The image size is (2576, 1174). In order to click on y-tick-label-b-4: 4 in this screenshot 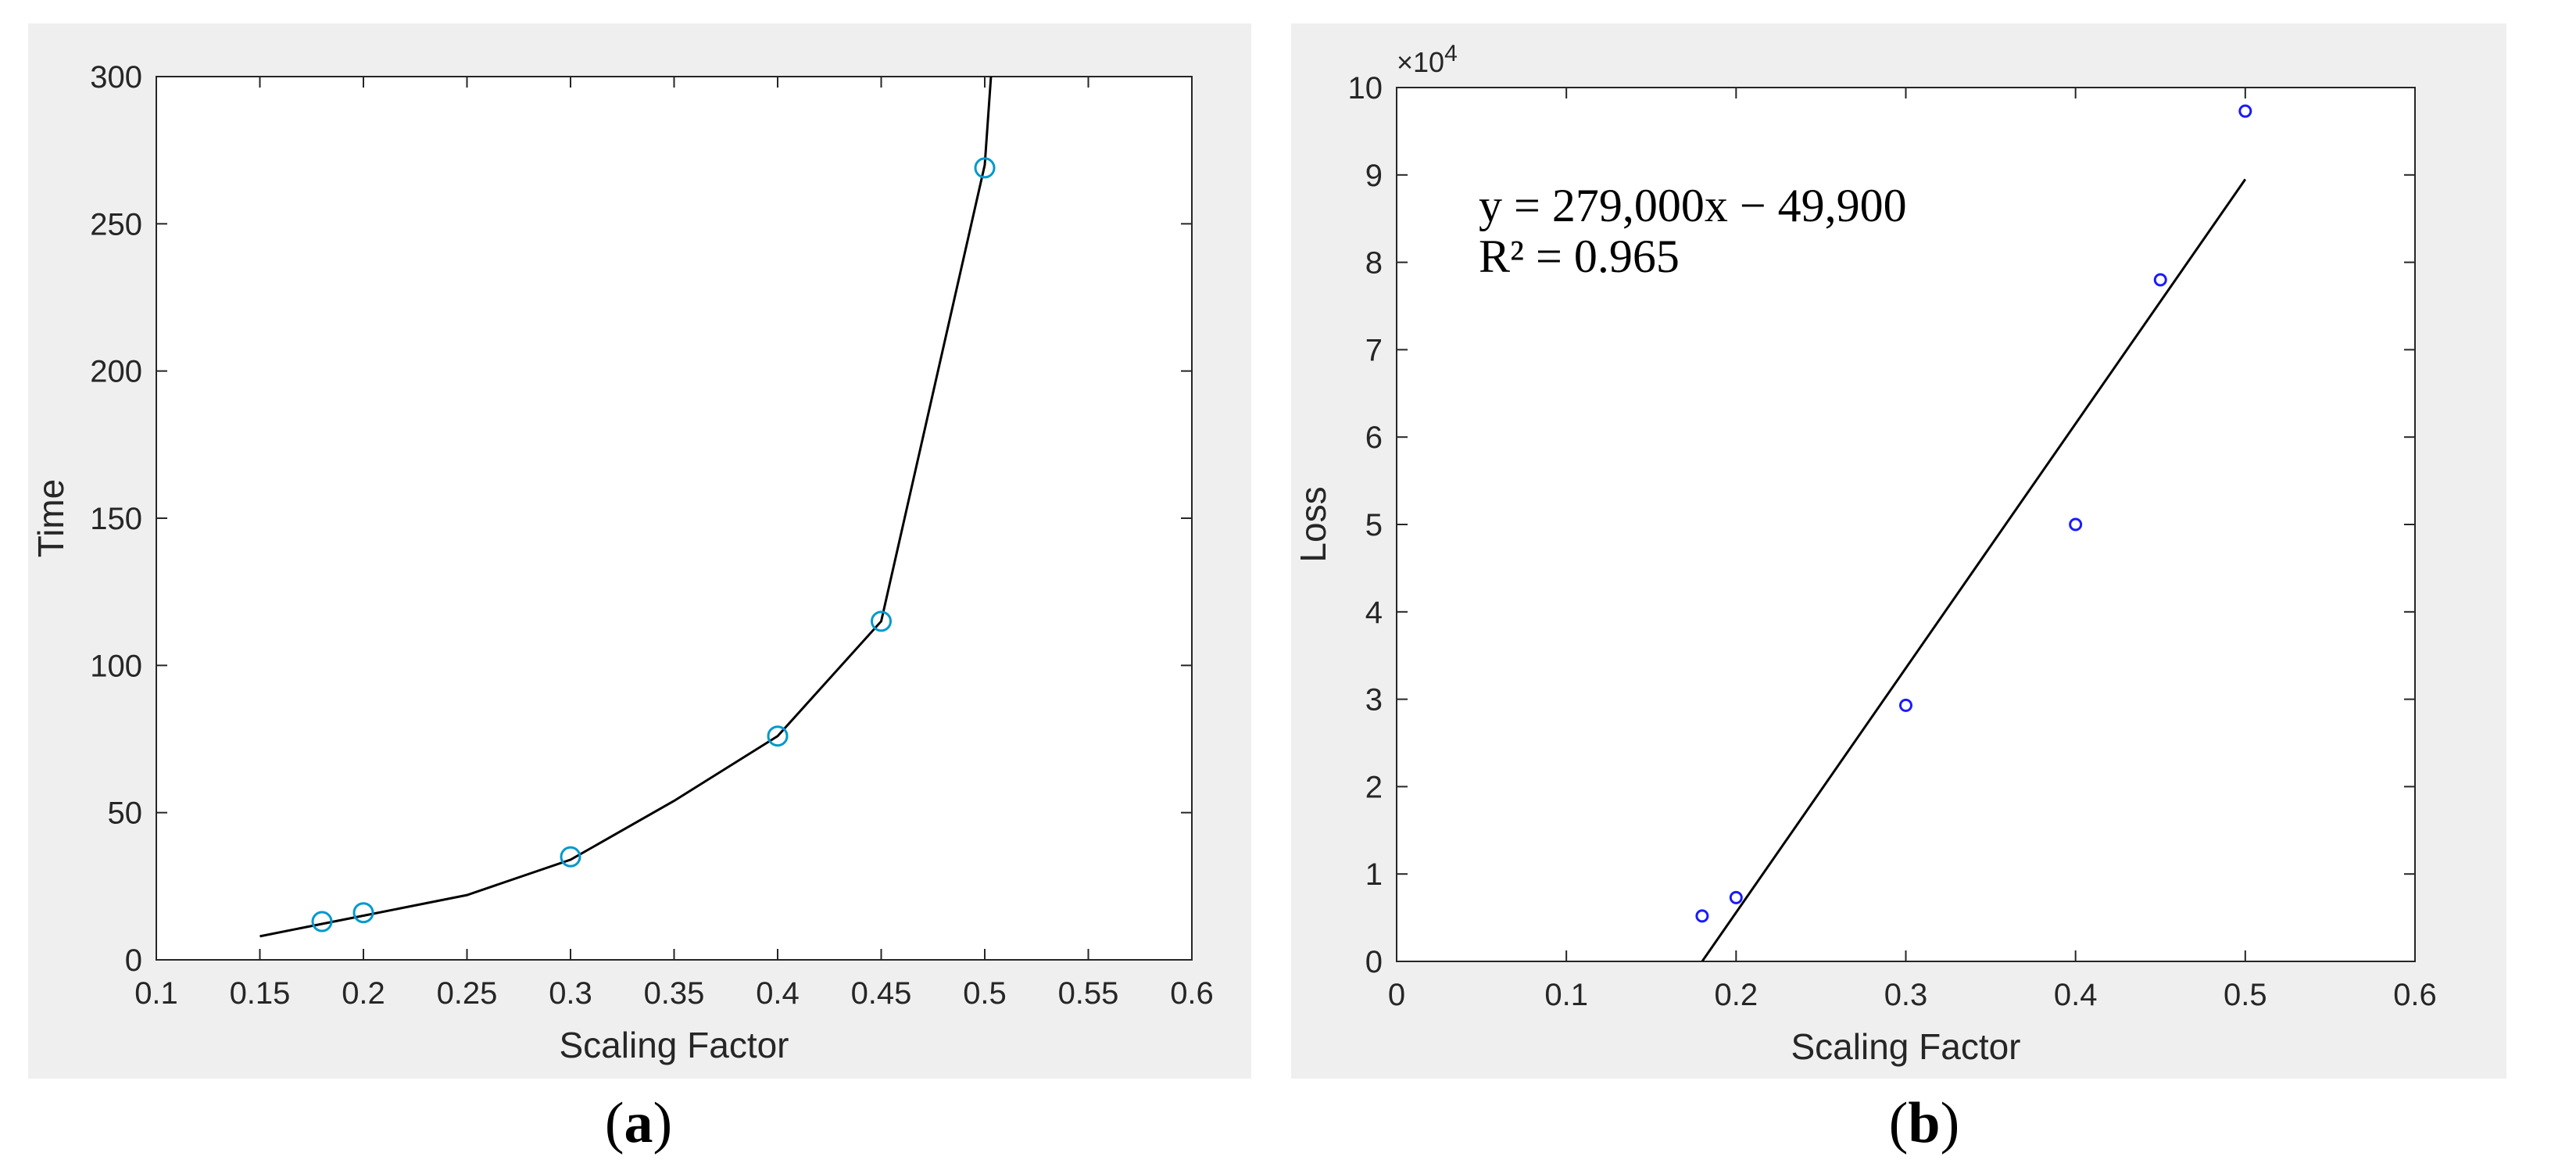, I will do `click(1374, 613)`.